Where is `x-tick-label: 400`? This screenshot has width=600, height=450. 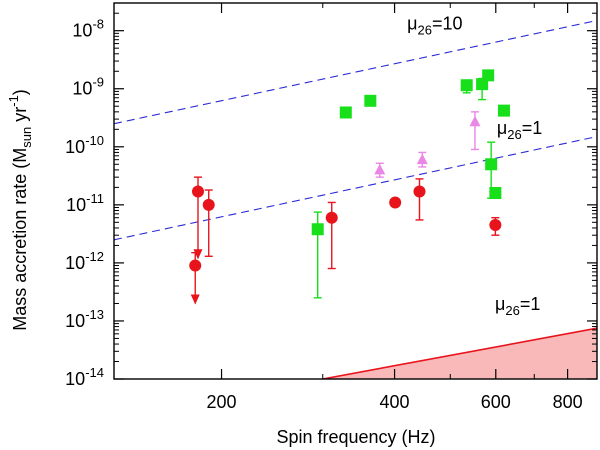
x-tick-label: 400 is located at coordinates (395, 402).